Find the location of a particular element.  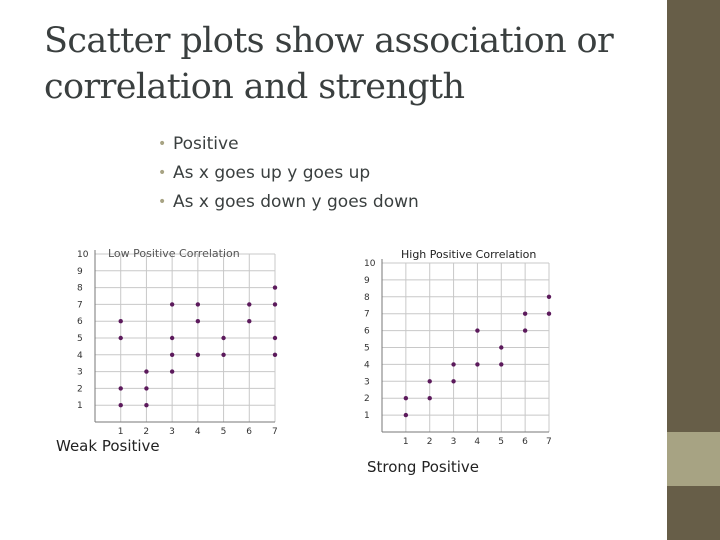

chart-title: High Positive Correlation is located at coordinates (468, 254).